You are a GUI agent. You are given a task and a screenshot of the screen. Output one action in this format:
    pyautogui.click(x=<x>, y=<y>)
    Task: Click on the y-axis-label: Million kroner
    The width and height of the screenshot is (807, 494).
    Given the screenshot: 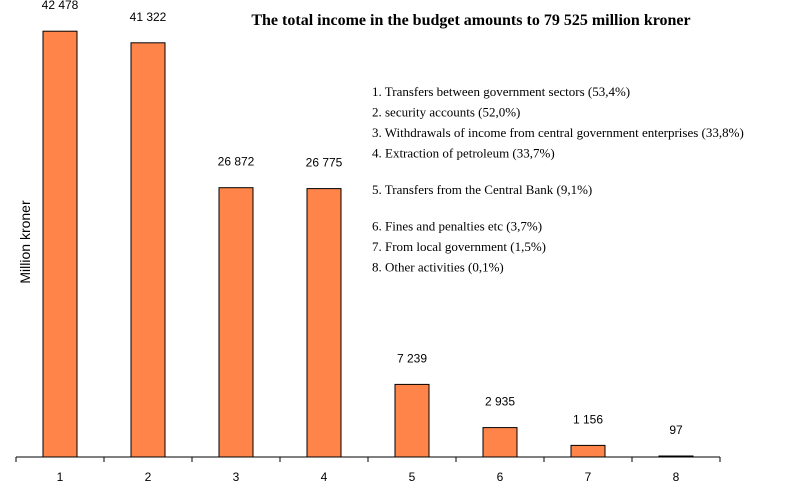 What is the action you would take?
    pyautogui.click(x=25, y=242)
    